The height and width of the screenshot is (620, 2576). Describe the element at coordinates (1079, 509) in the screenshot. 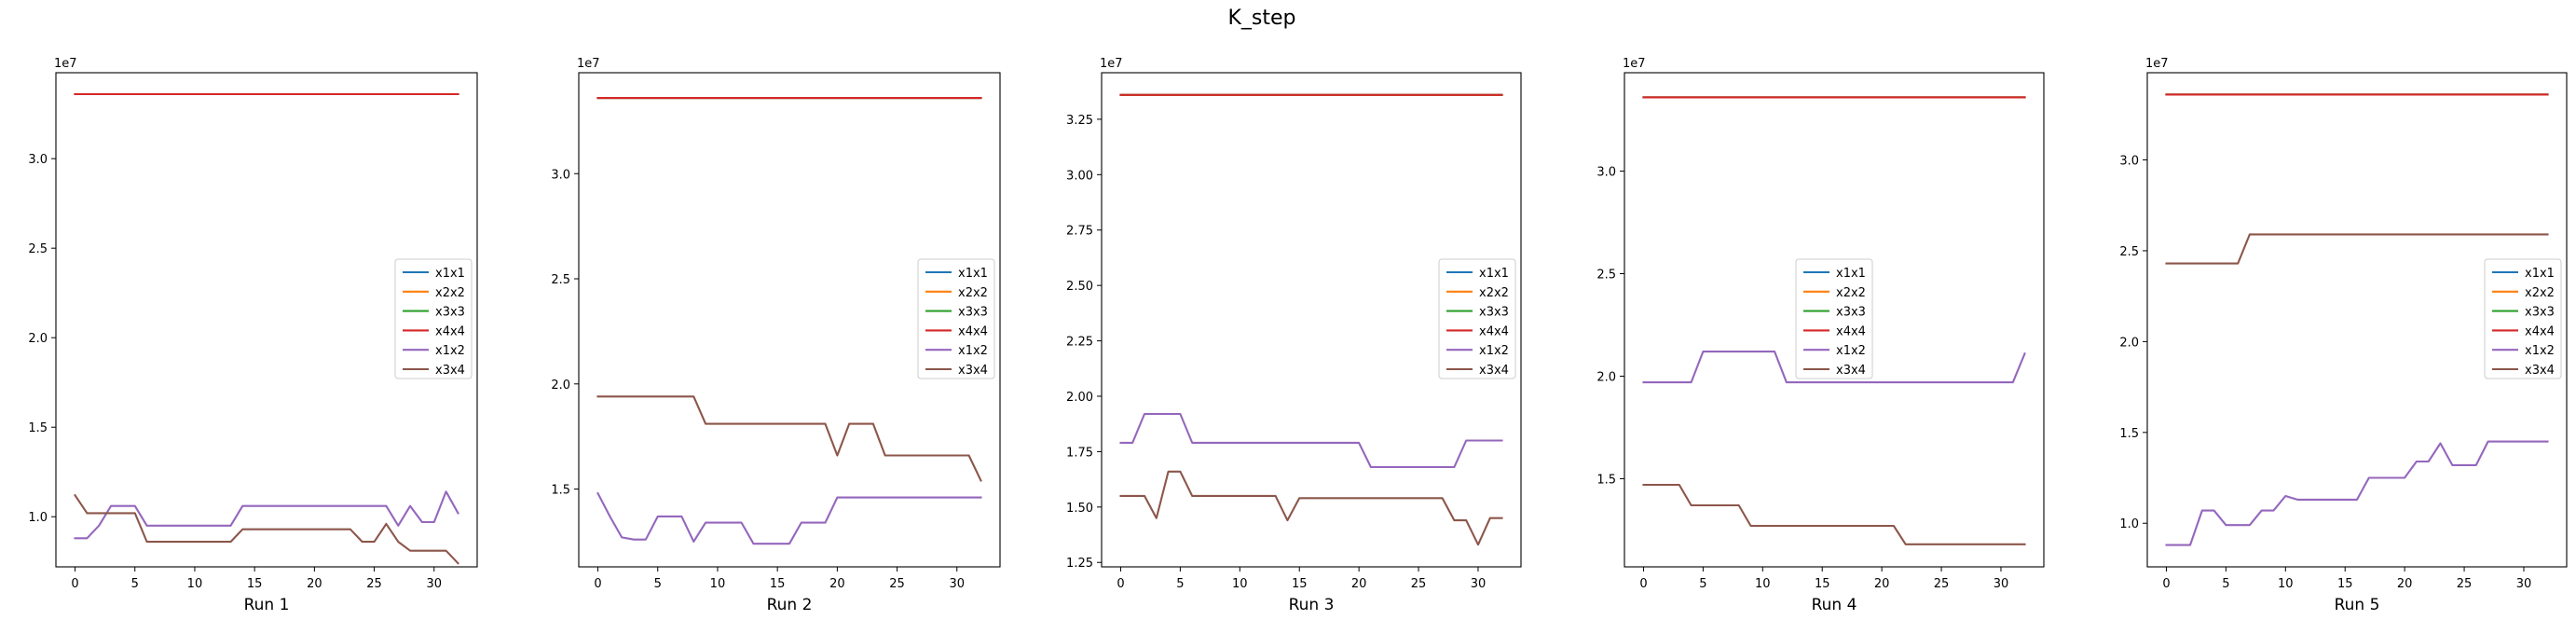

I see `y-tick-label: 1.50` at that location.